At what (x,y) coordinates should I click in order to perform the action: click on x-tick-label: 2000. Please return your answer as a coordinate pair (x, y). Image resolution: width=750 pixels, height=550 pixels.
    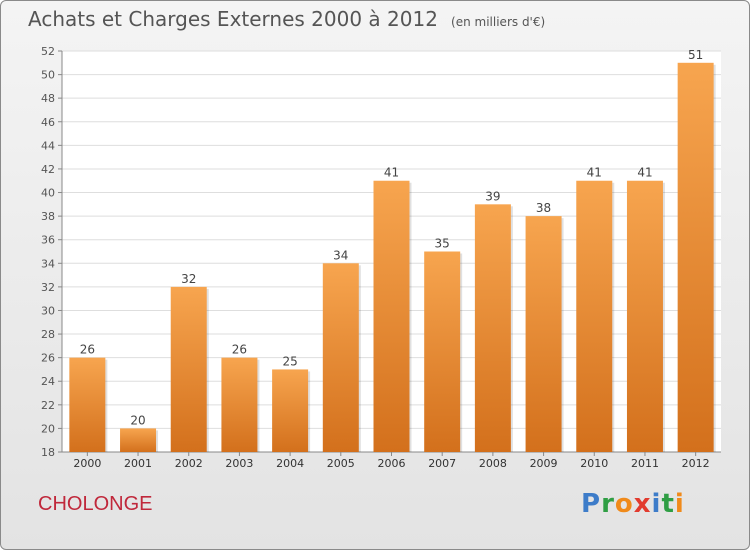
    Looking at the image, I should click on (87, 463).